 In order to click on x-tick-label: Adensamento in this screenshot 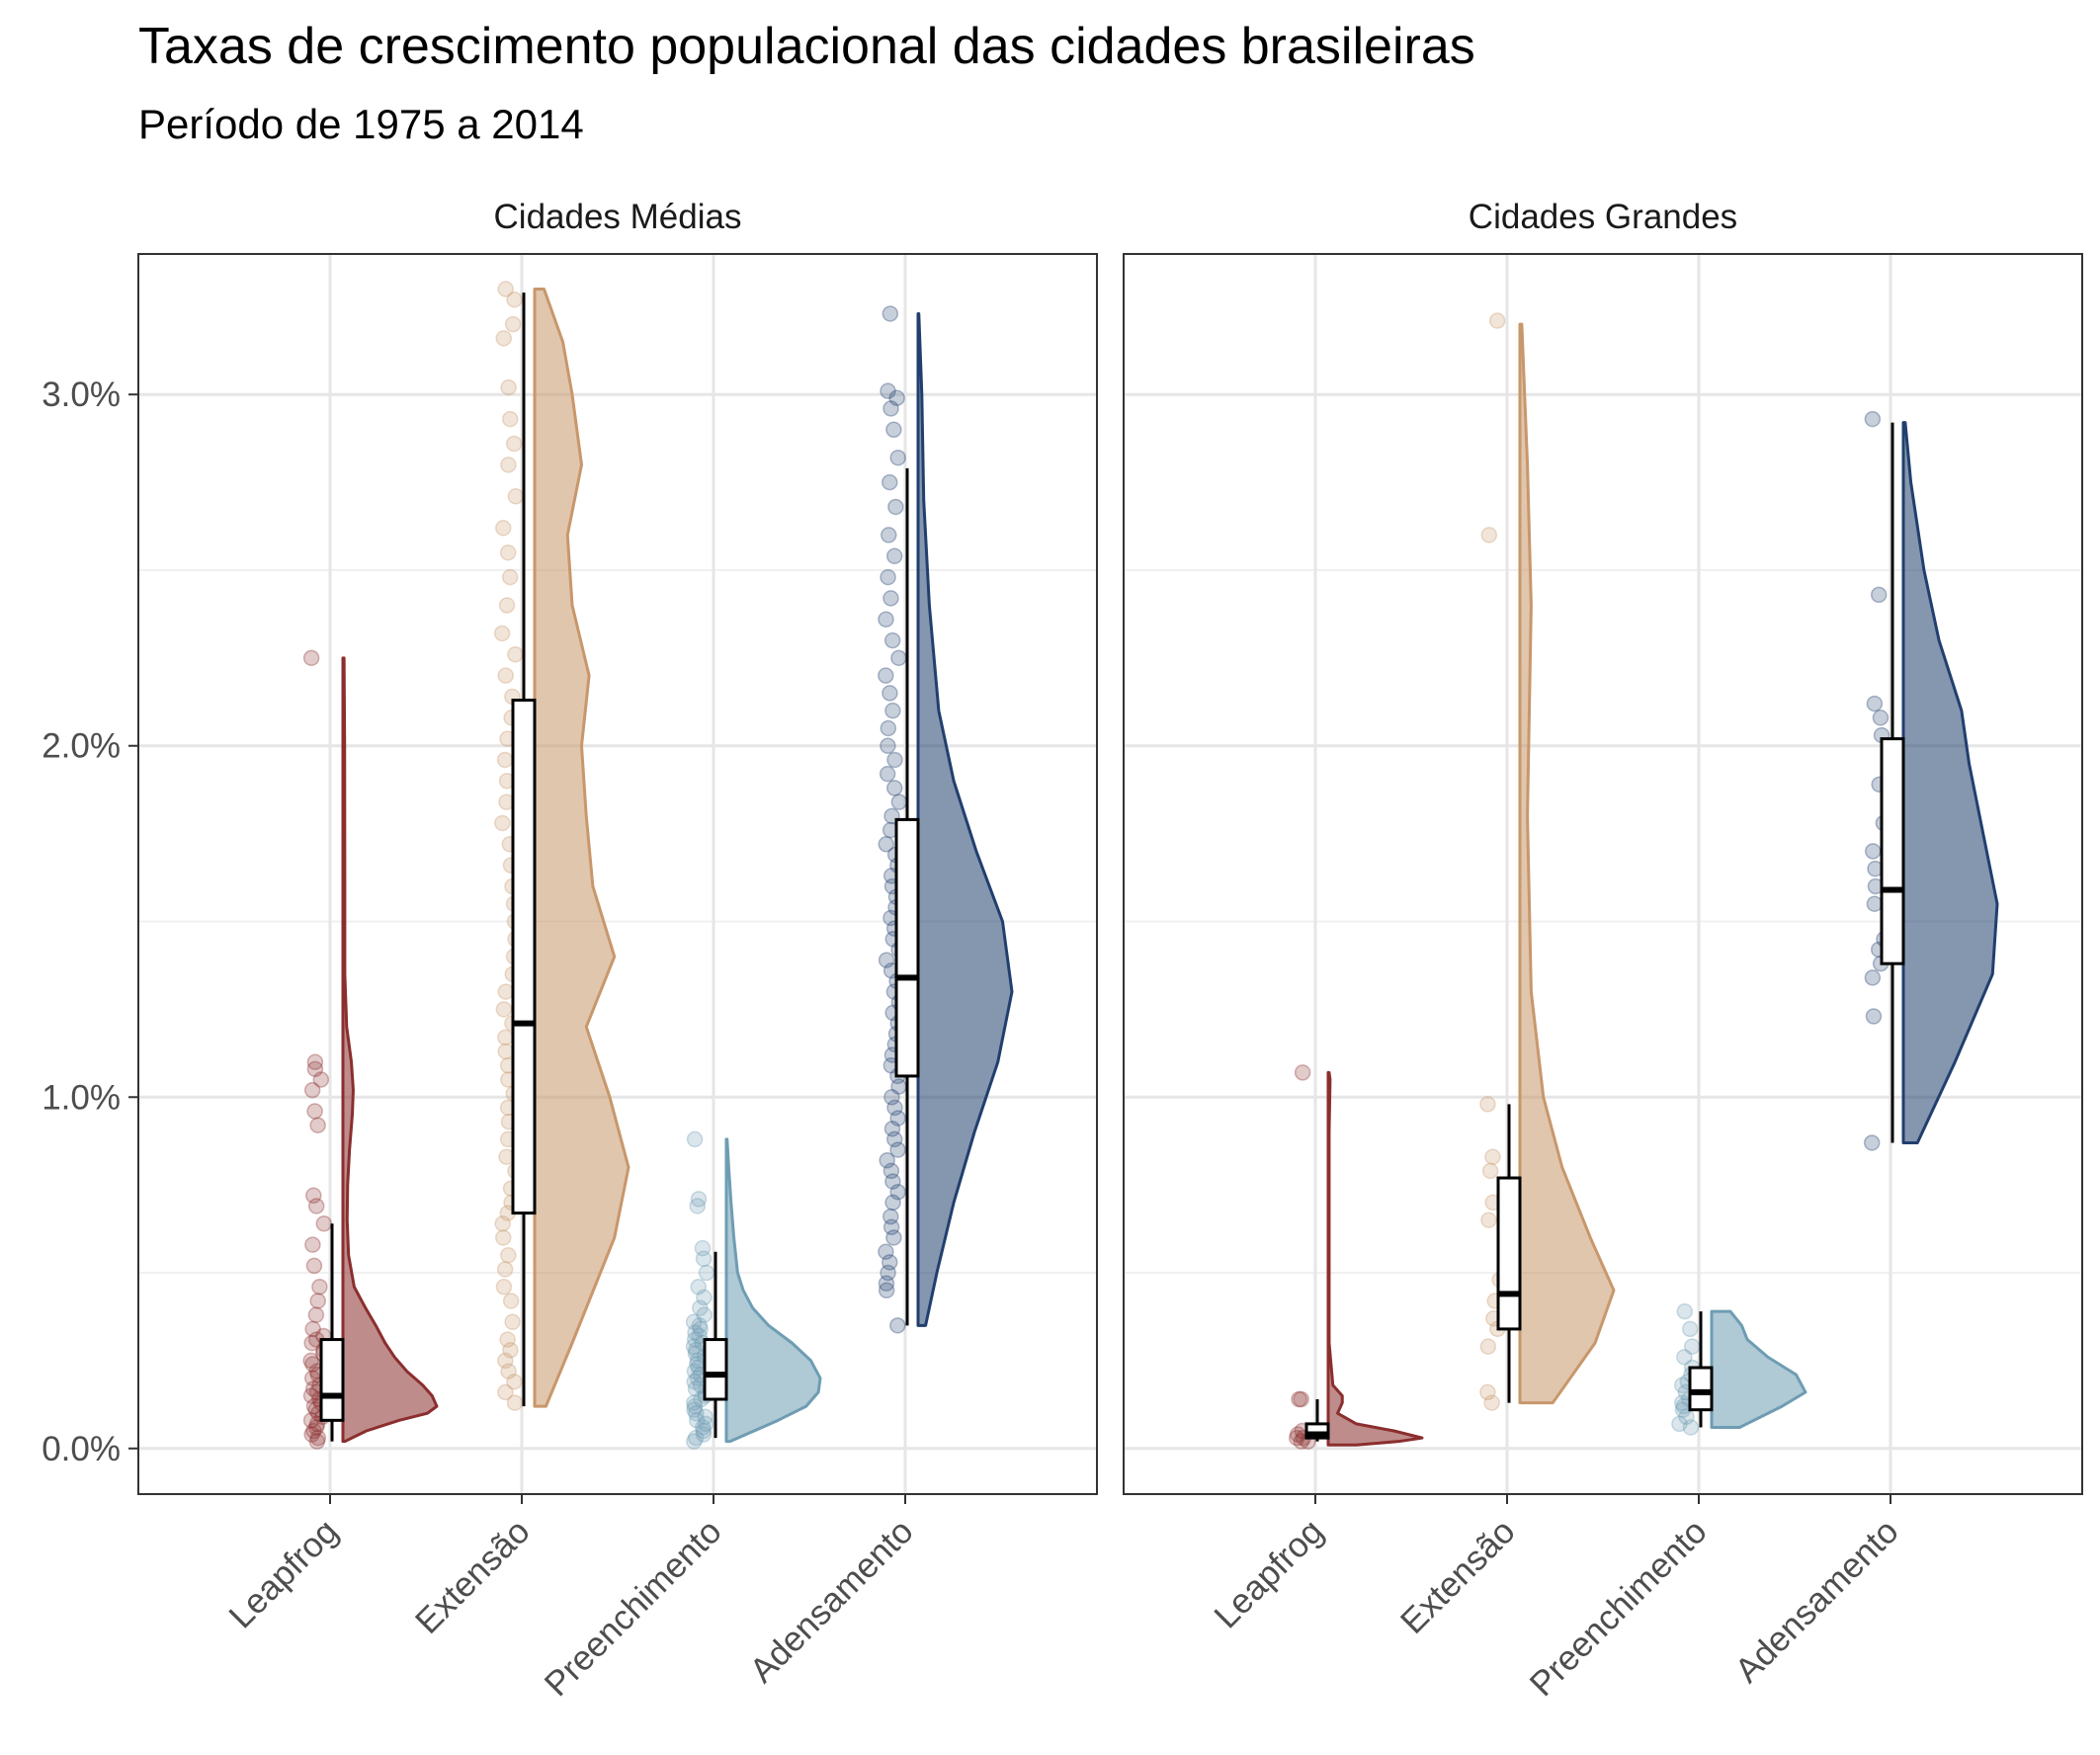, I will do `click(1816, 1601)`.